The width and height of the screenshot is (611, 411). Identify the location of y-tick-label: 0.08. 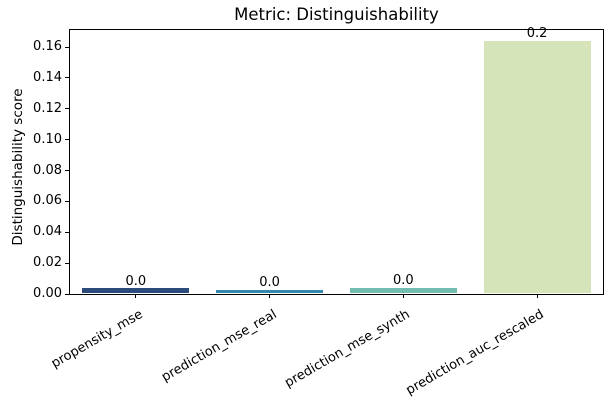
(47, 170).